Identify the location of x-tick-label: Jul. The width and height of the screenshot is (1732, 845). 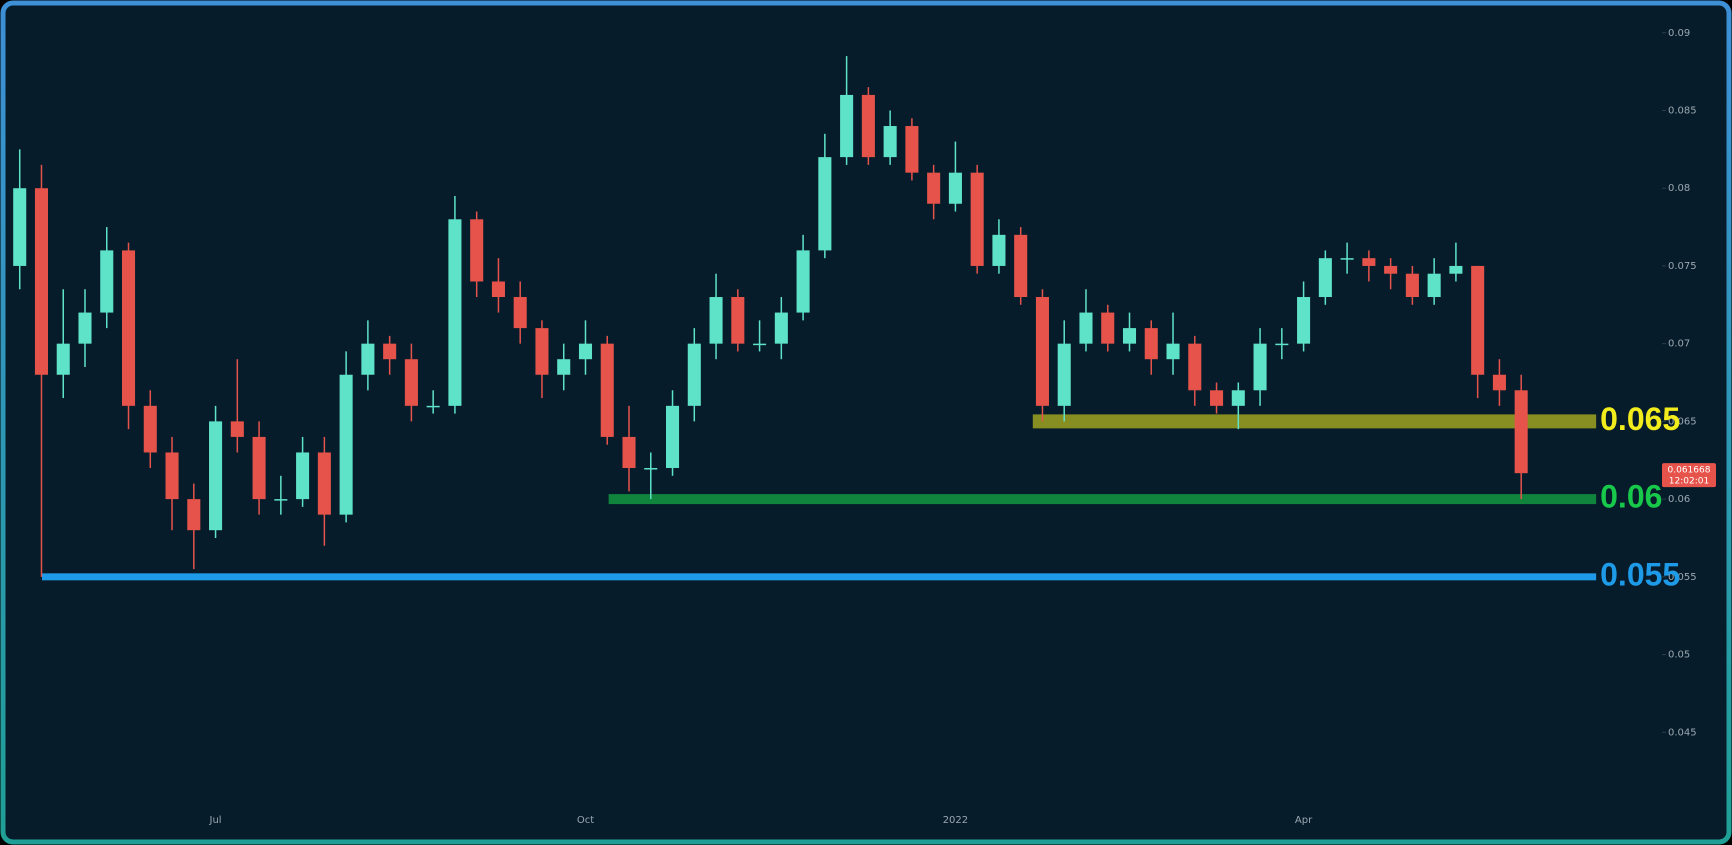
(215, 820).